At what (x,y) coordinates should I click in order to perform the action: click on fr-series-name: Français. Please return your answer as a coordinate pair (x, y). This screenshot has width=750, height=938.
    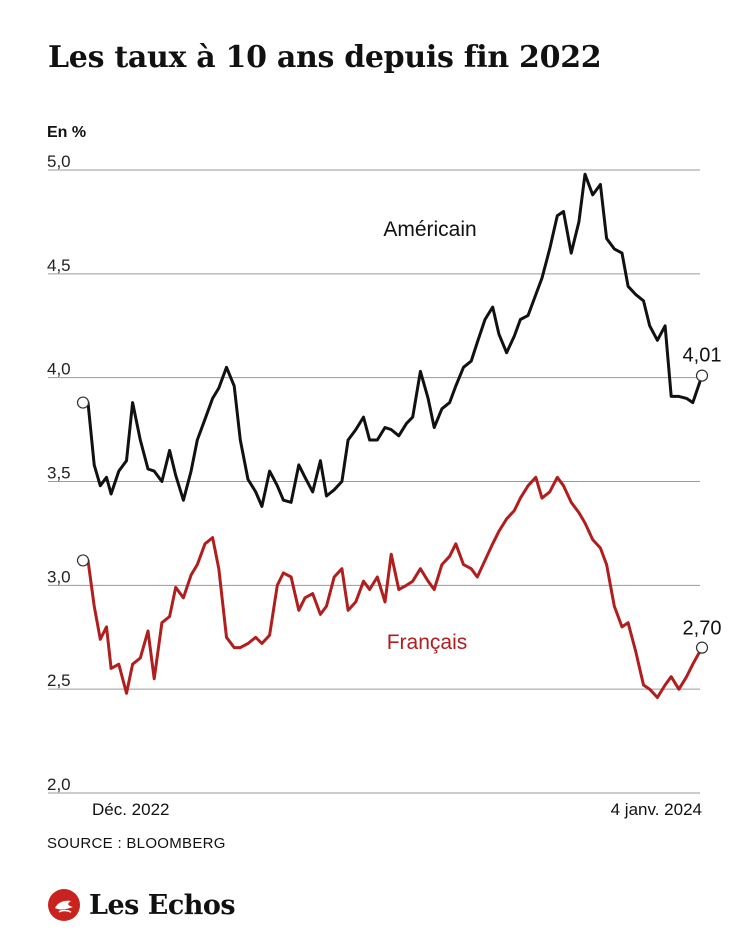
    Looking at the image, I should click on (427, 642).